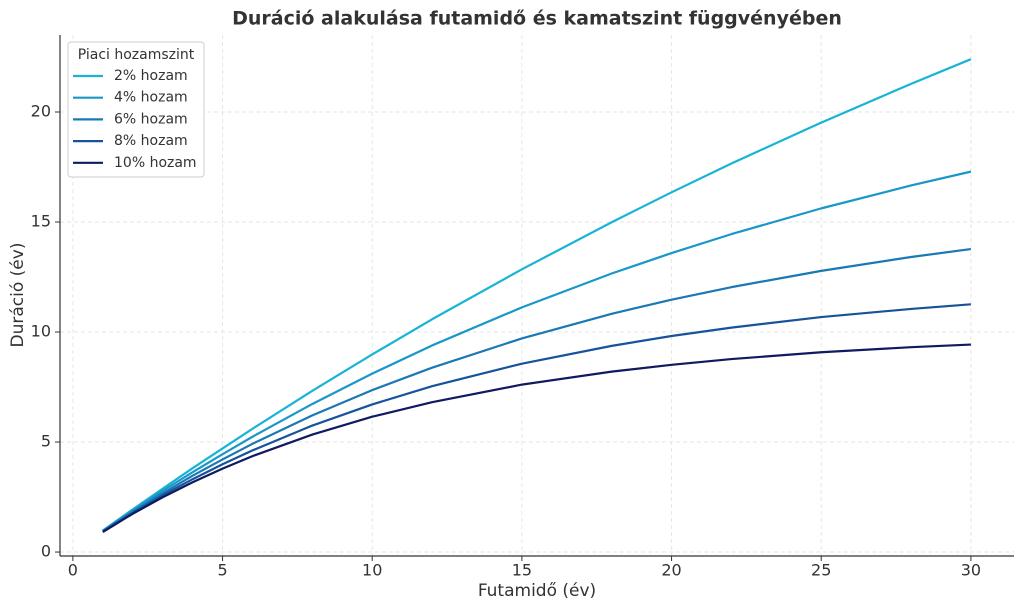 This screenshot has height=615, width=1024. I want to click on x-tick-label: 10, so click(372, 570).